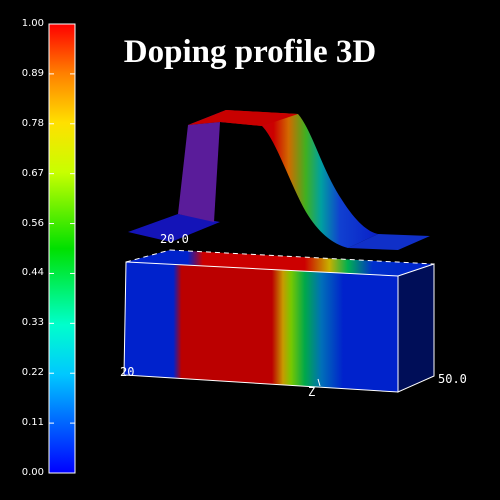 This screenshot has height=500, width=500. What do you see at coordinates (312, 392) in the screenshot?
I see `z-axis-label: Z` at bounding box center [312, 392].